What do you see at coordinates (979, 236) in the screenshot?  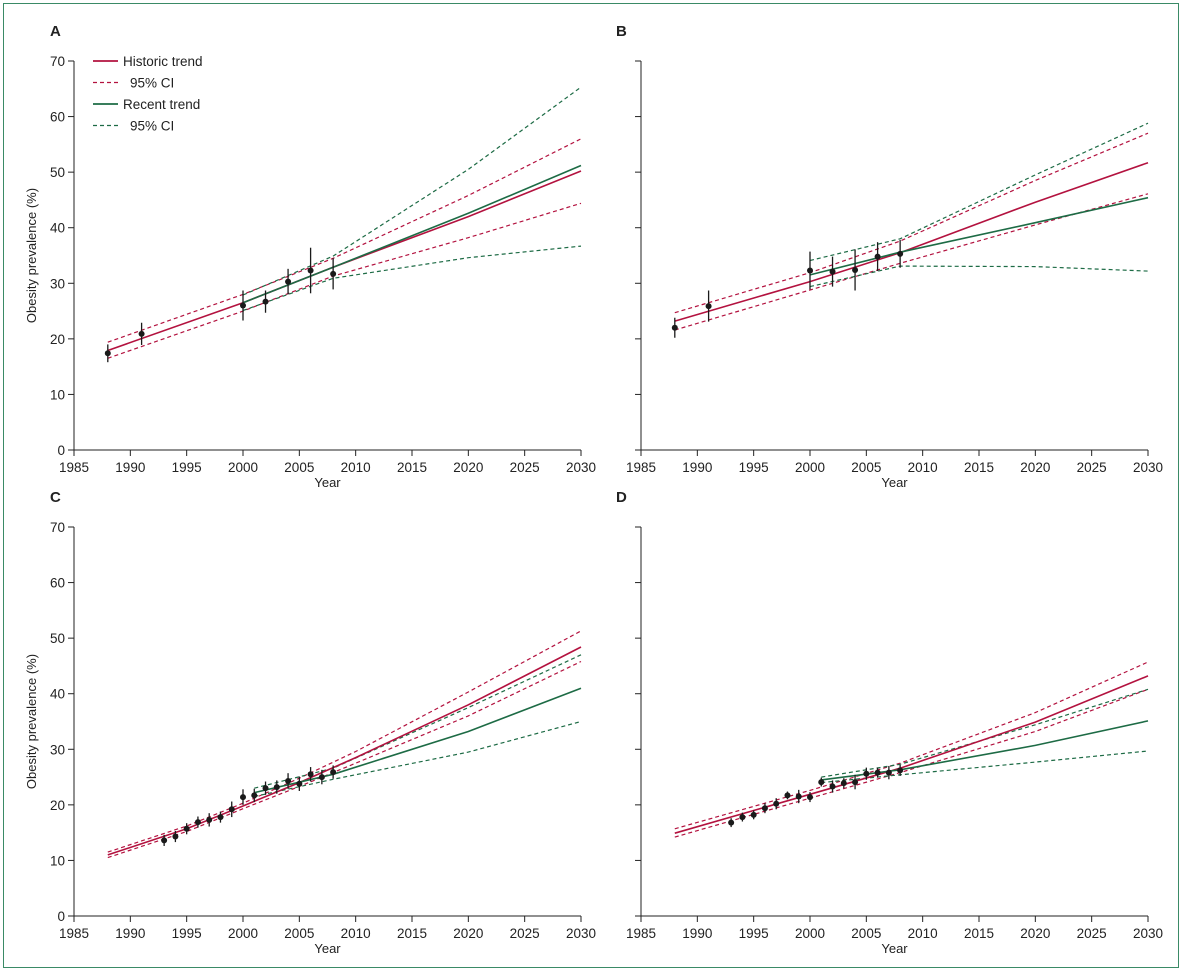 I see `recent-trend-line` at bounding box center [979, 236].